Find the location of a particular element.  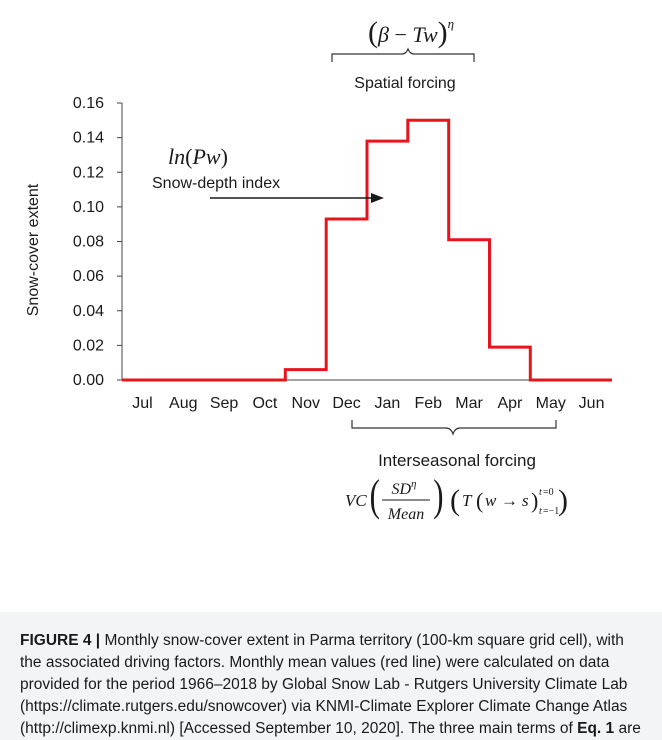

x-tick-label: Oct is located at coordinates (264, 403).